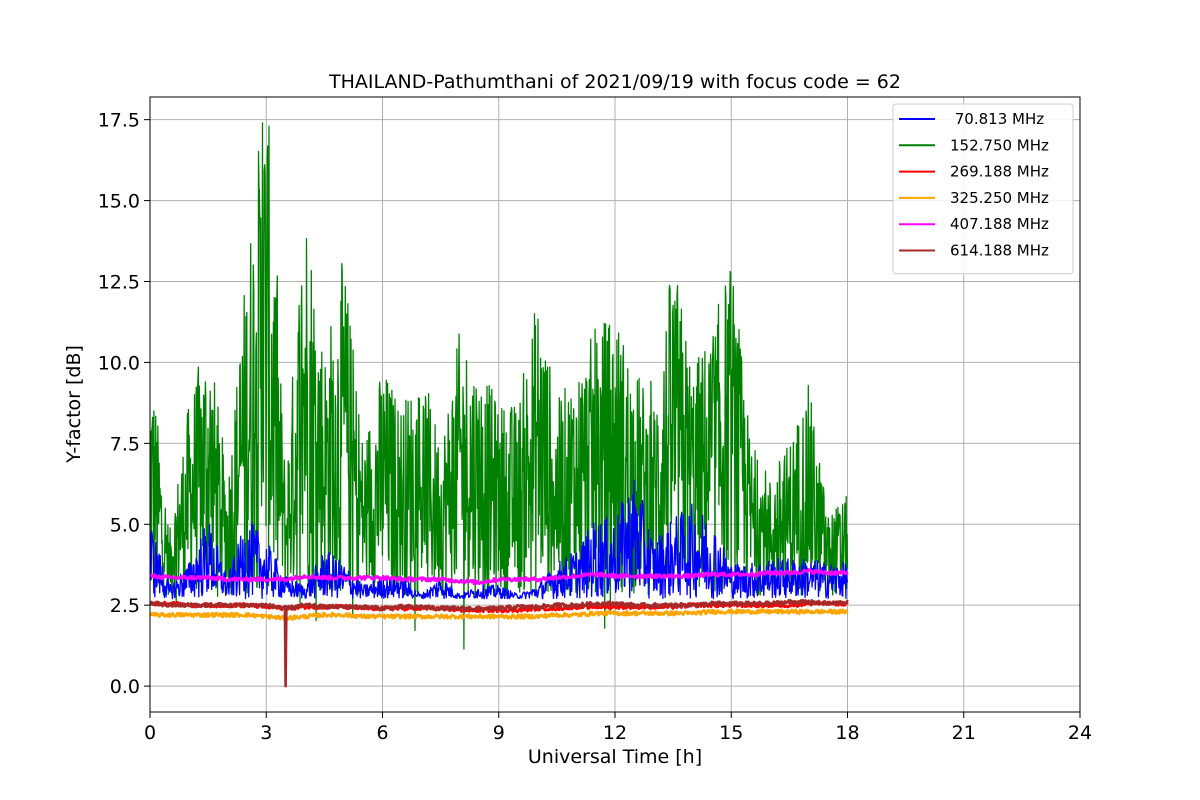  What do you see at coordinates (125, 444) in the screenshot?
I see `y-tick-label: 7.5` at bounding box center [125, 444].